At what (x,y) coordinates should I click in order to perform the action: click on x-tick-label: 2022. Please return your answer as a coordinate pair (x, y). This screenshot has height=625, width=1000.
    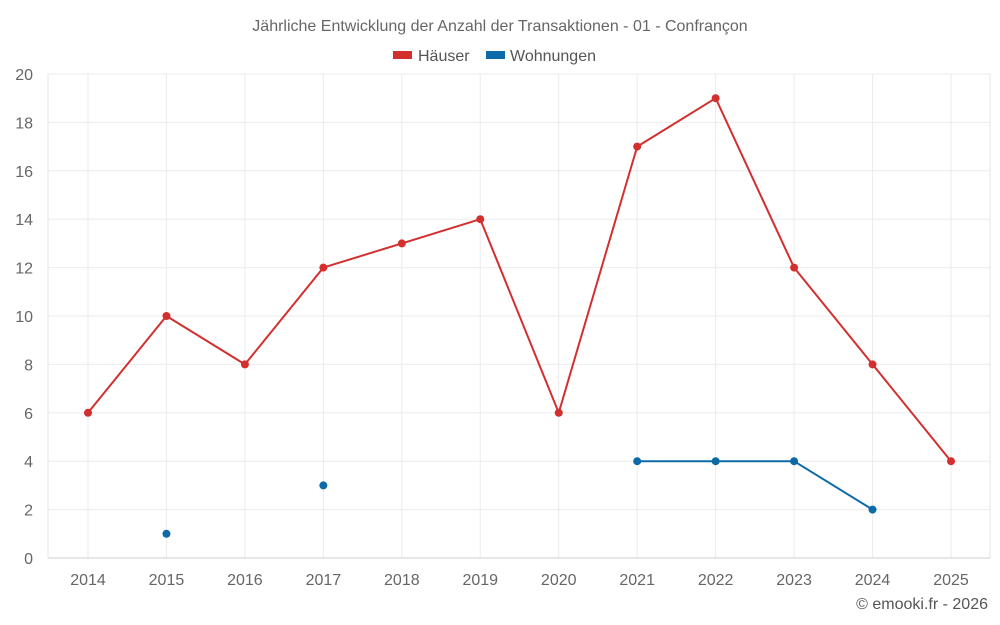
    Looking at the image, I should click on (716, 580).